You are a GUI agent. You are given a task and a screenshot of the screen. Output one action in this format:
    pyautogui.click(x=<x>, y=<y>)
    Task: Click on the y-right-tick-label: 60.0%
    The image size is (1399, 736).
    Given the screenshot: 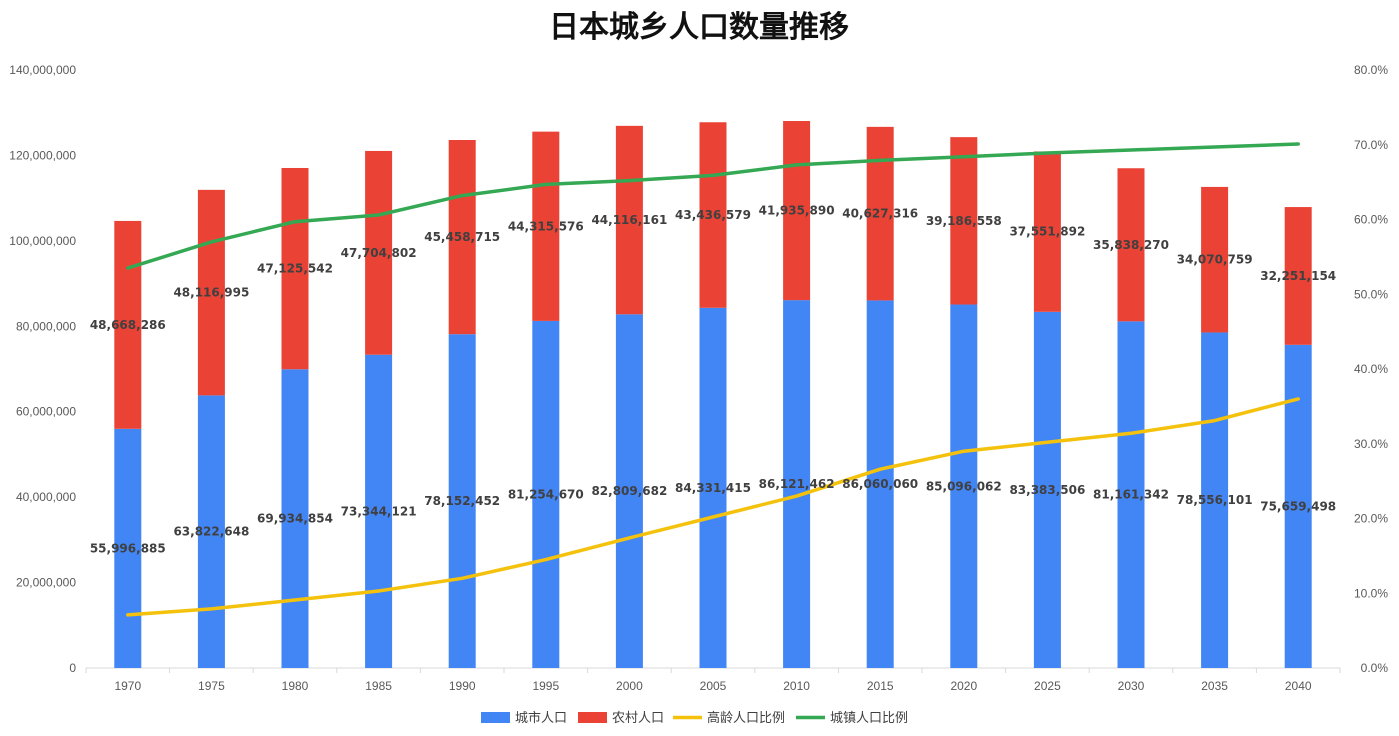 What is the action you would take?
    pyautogui.click(x=1371, y=220)
    